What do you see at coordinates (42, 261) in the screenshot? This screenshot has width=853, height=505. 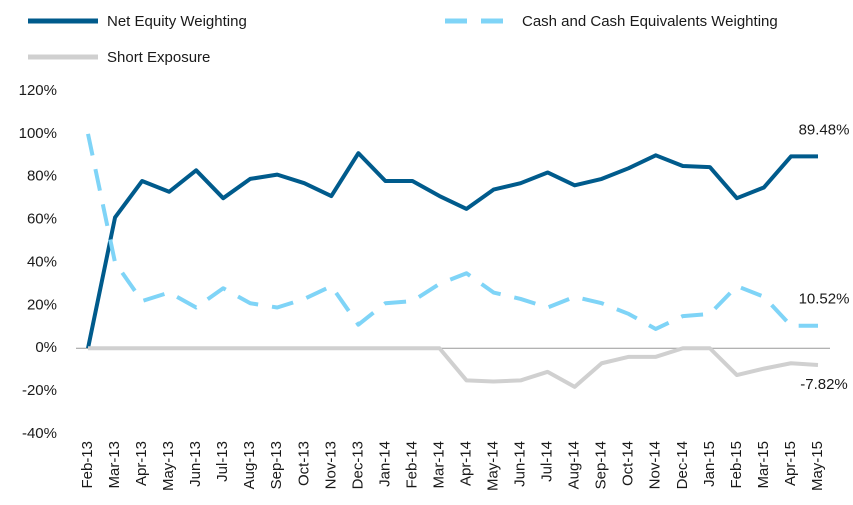 I see `y-tick-label: 40%` at bounding box center [42, 261].